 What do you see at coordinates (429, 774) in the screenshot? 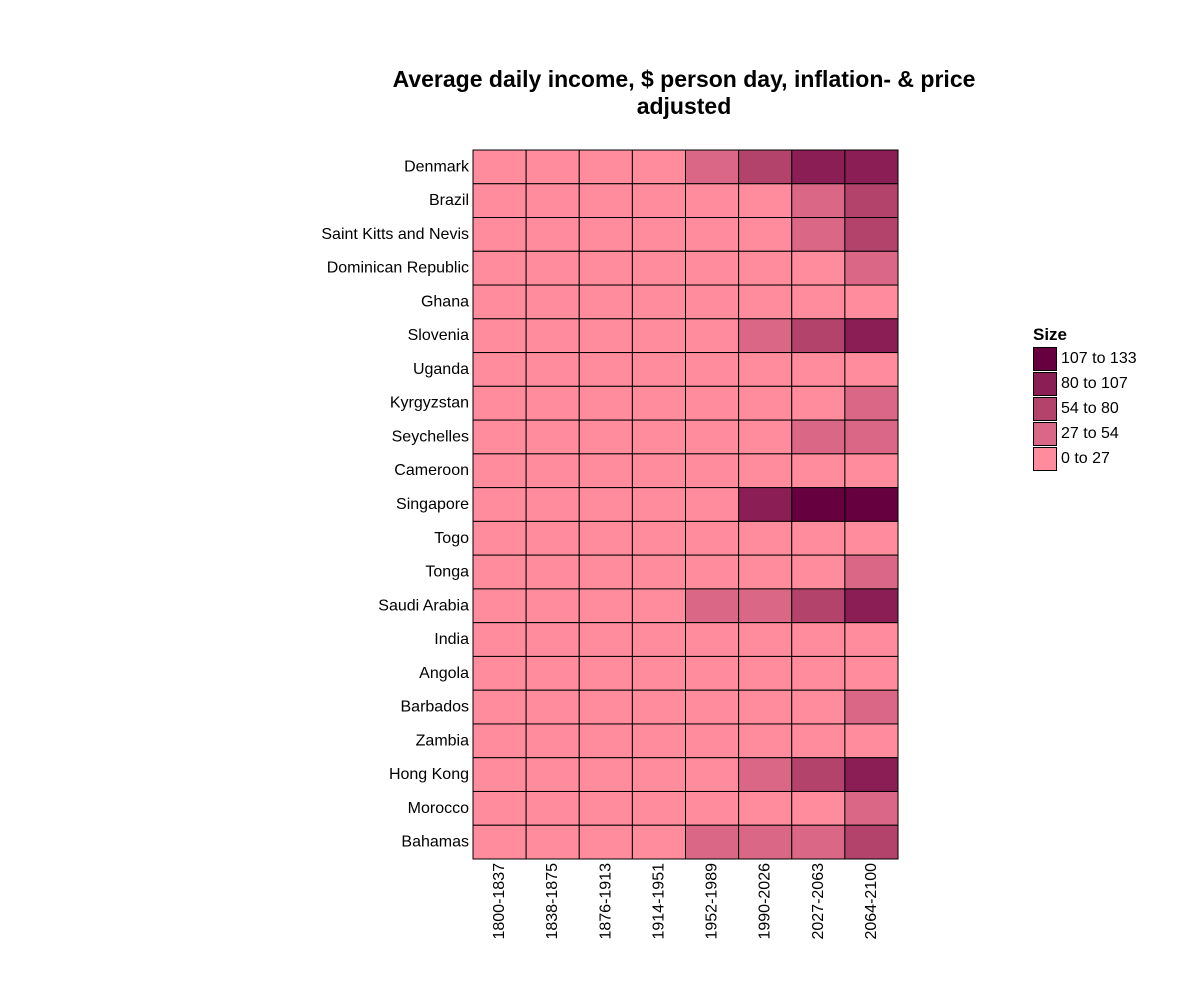
I see `y-tick-label: Hong Kong` at bounding box center [429, 774].